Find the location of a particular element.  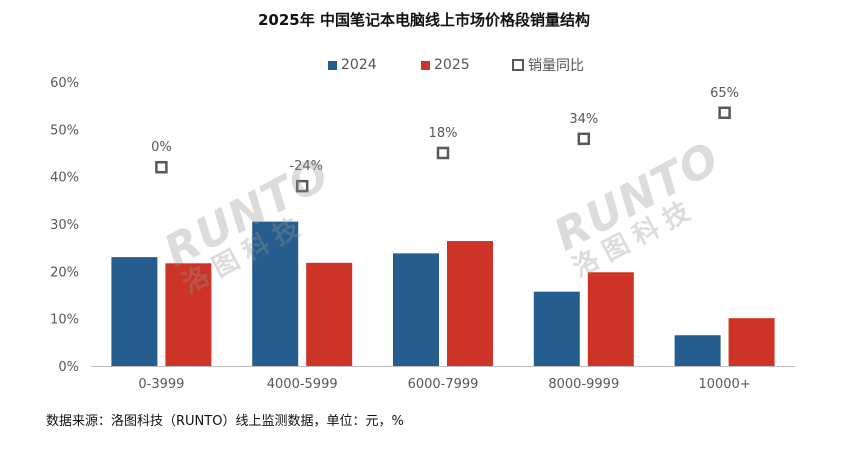

y-tick-label: 30% is located at coordinates (64, 225).